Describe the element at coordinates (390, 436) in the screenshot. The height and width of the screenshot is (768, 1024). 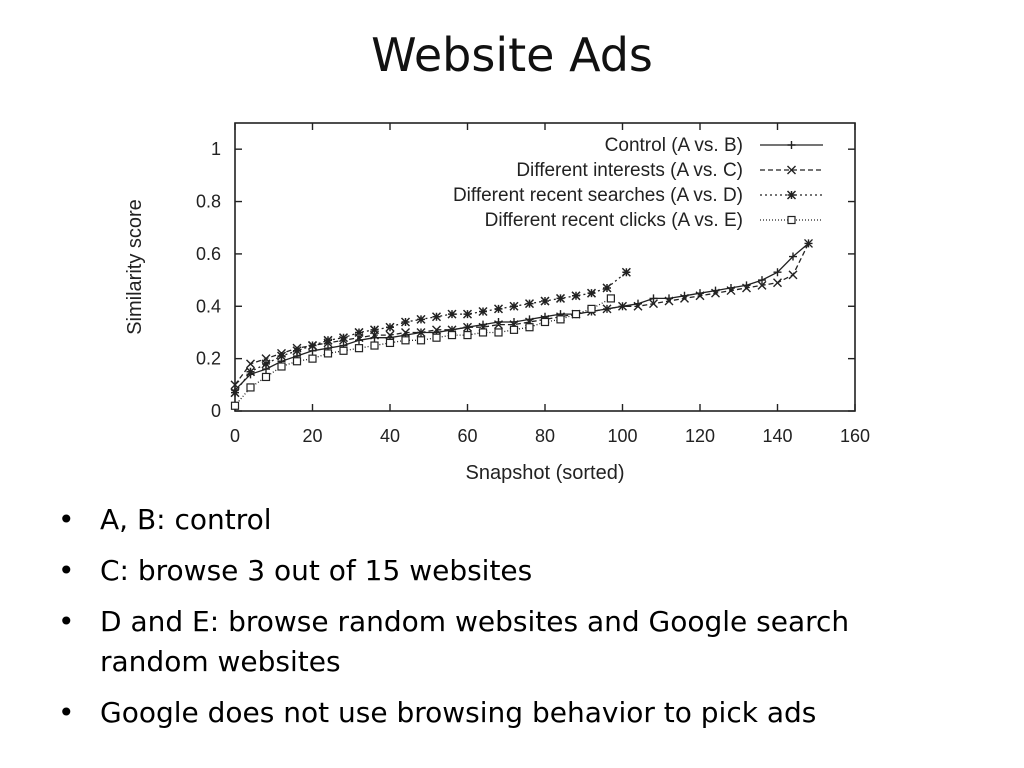
I see `x-tick-label: 40` at that location.